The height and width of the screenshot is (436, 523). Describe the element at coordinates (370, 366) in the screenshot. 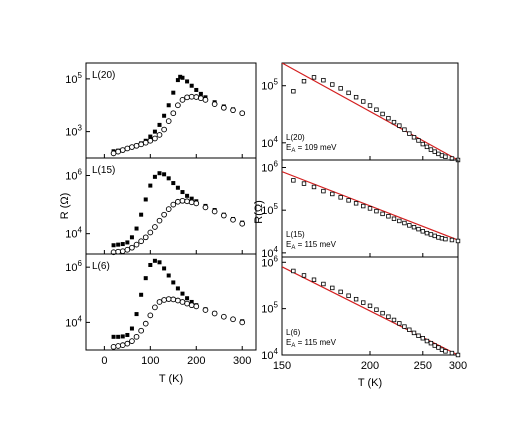

I see `x-tick-label: 200` at that location.